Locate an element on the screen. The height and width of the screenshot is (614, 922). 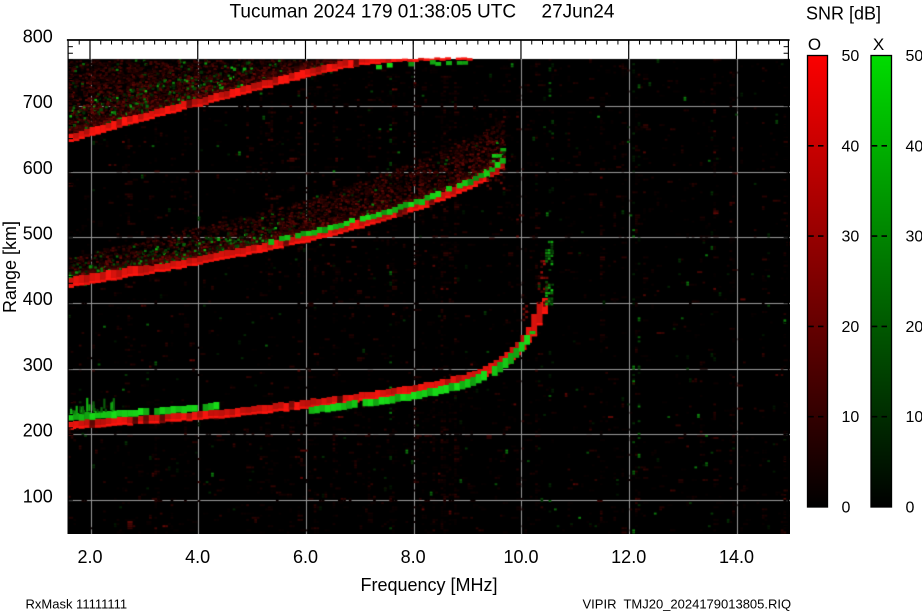
cb-o-20: 20 is located at coordinates (851, 327).